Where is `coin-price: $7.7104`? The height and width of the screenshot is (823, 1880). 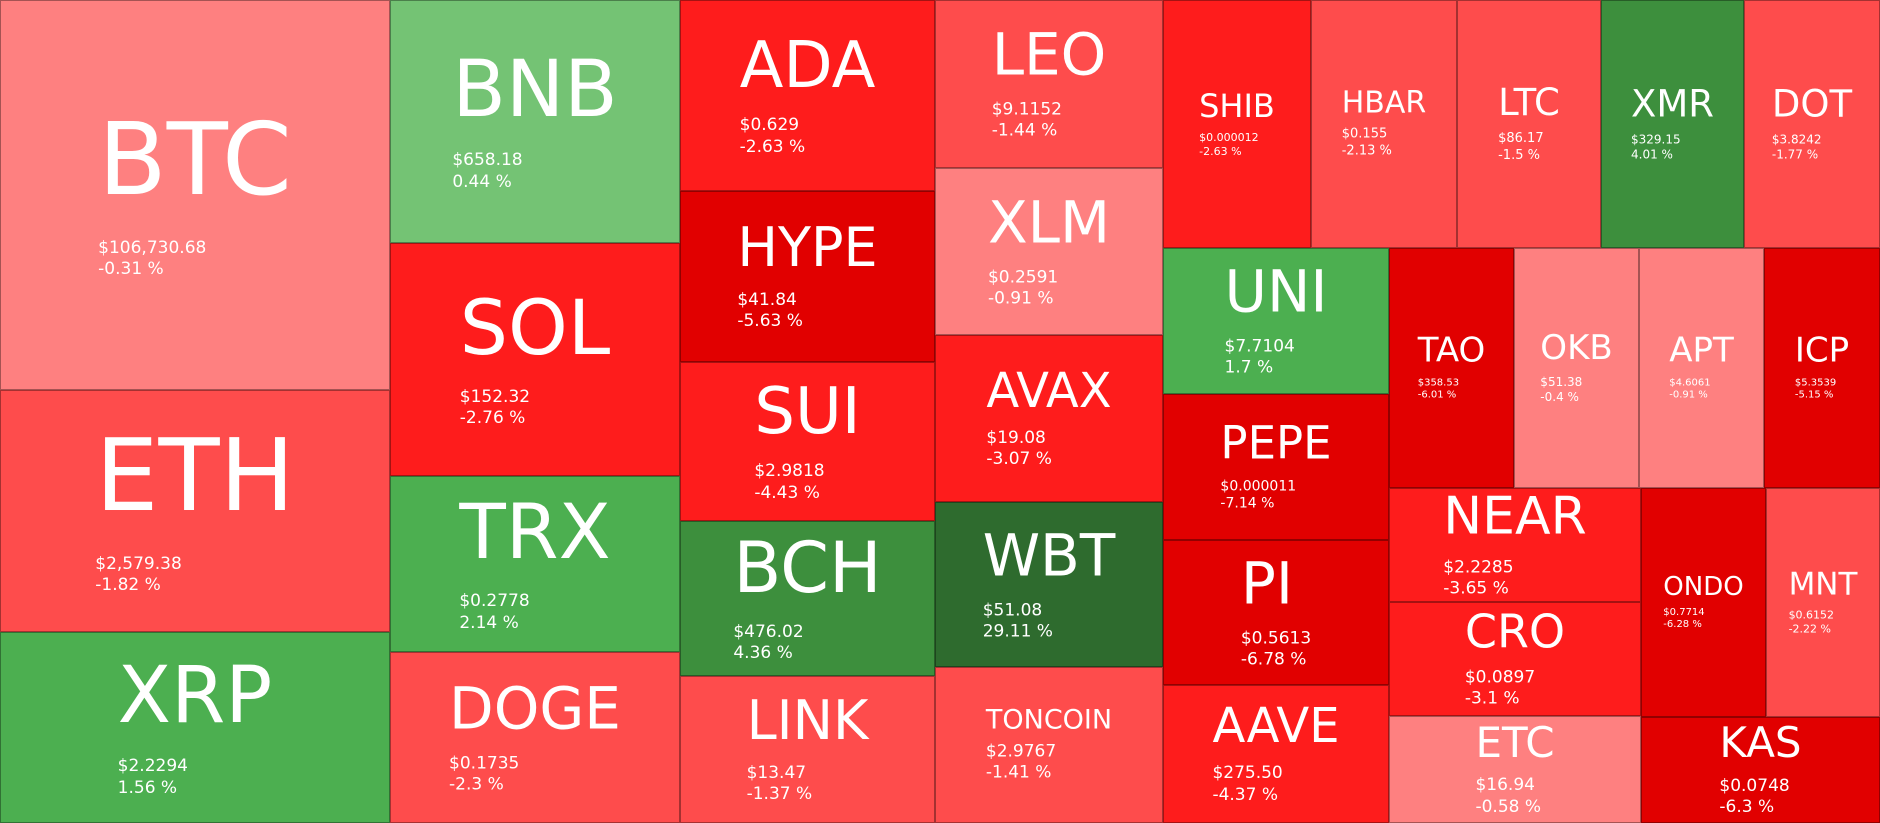
coin-price: $7.7104 is located at coordinates (1259, 346).